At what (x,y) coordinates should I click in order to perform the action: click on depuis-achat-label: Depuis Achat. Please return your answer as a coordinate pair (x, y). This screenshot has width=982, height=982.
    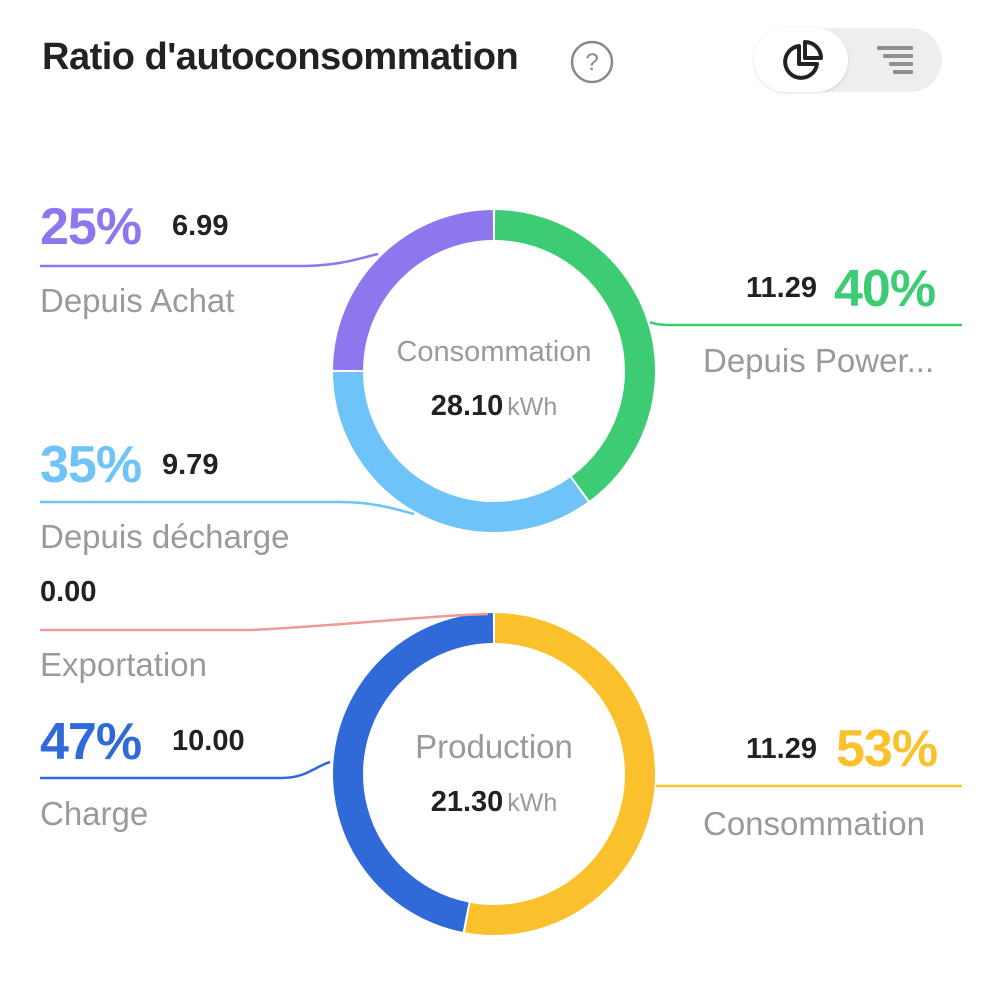
    Looking at the image, I should click on (137, 300).